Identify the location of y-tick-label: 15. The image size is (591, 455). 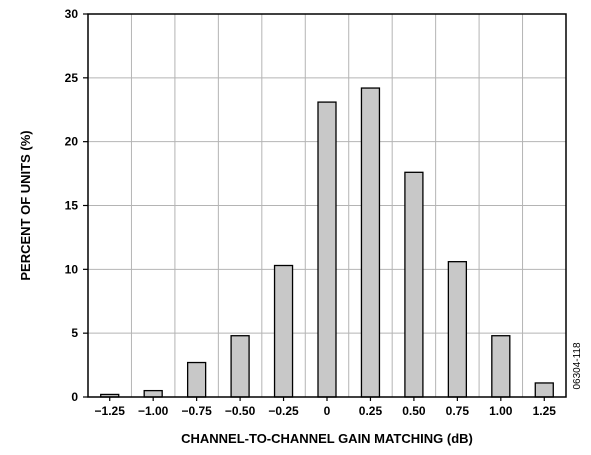
(72, 206).